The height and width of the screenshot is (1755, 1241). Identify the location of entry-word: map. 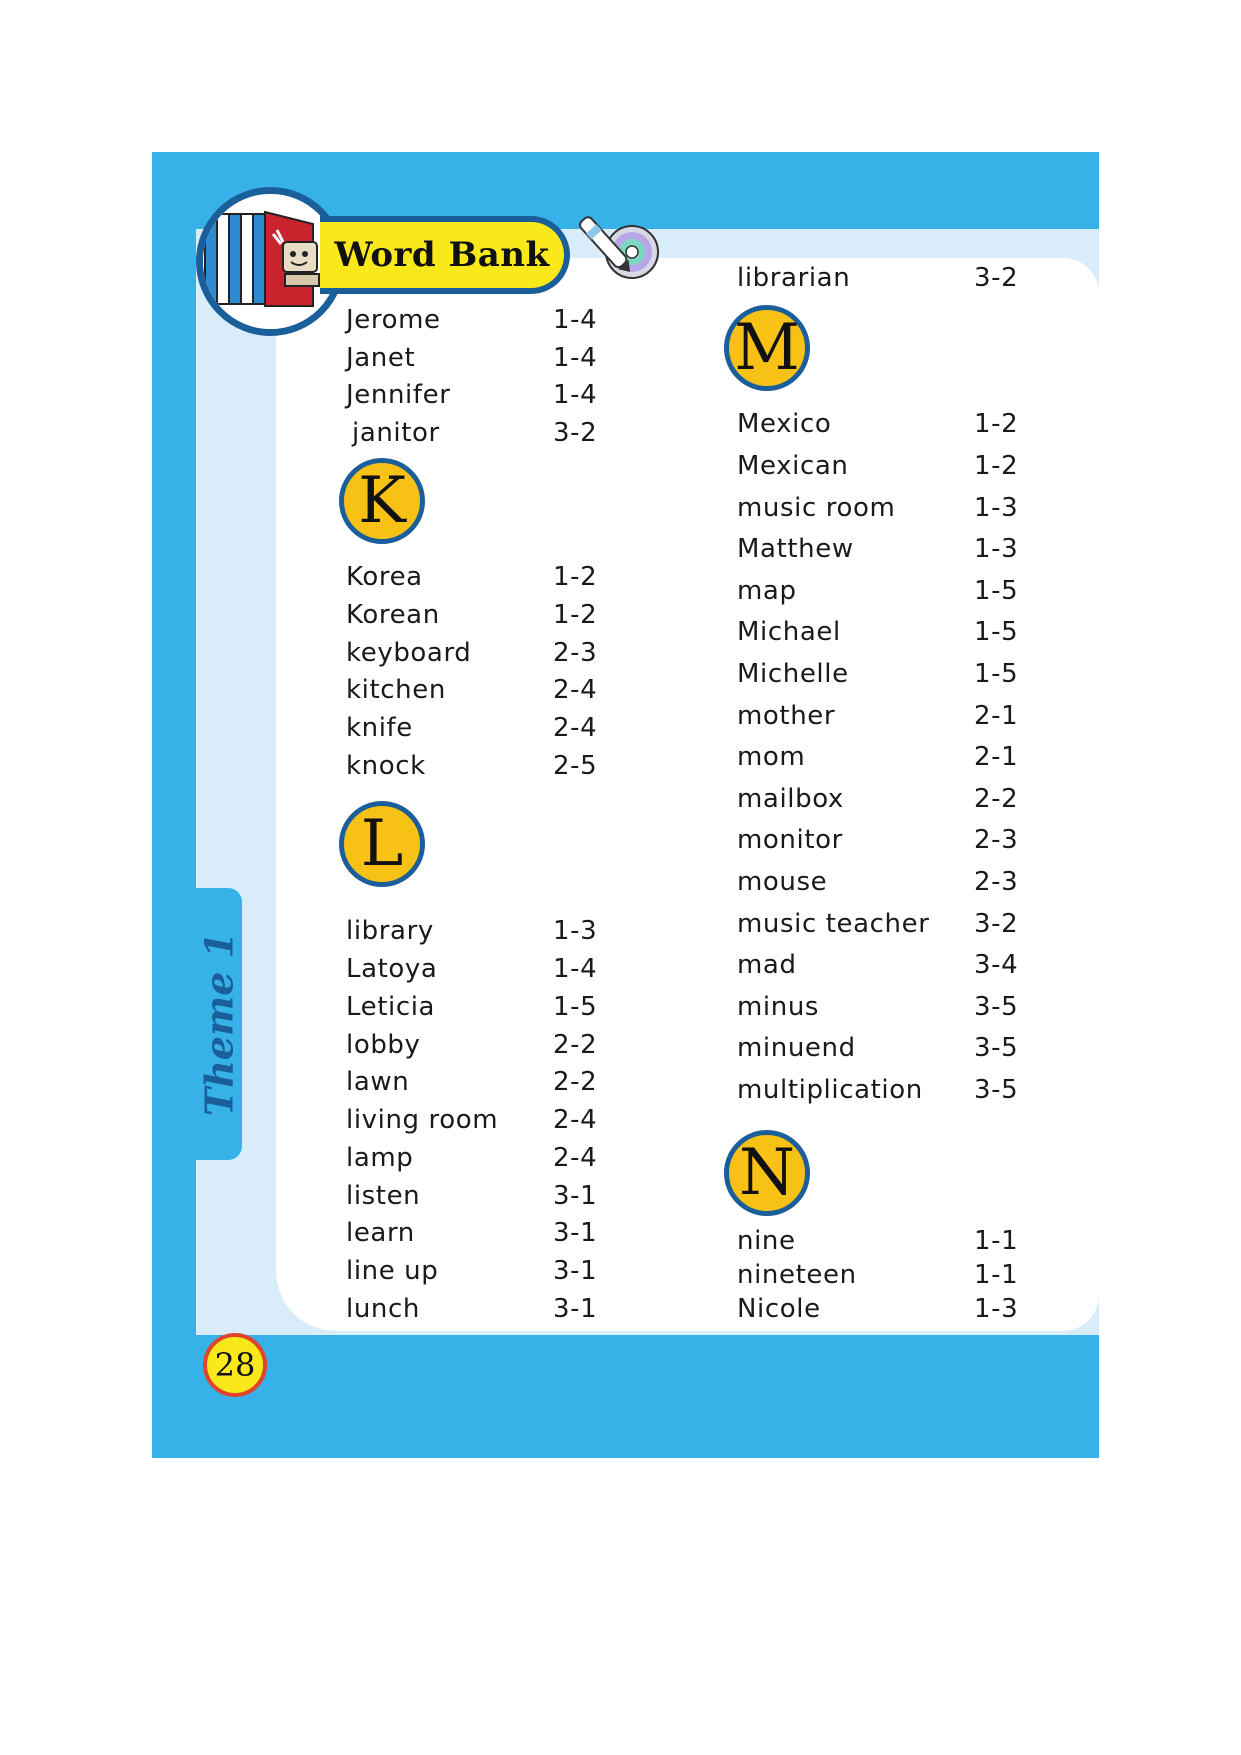
(767, 591).